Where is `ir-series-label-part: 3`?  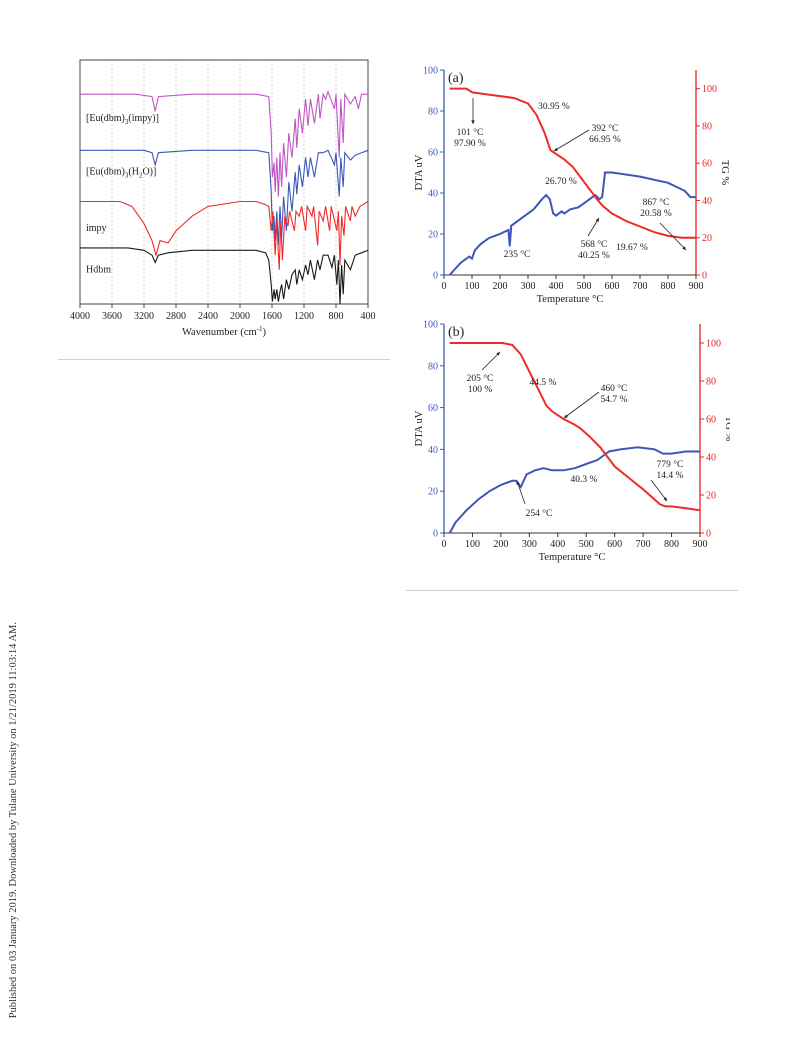 ir-series-label-part: 3 is located at coordinates (127, 122).